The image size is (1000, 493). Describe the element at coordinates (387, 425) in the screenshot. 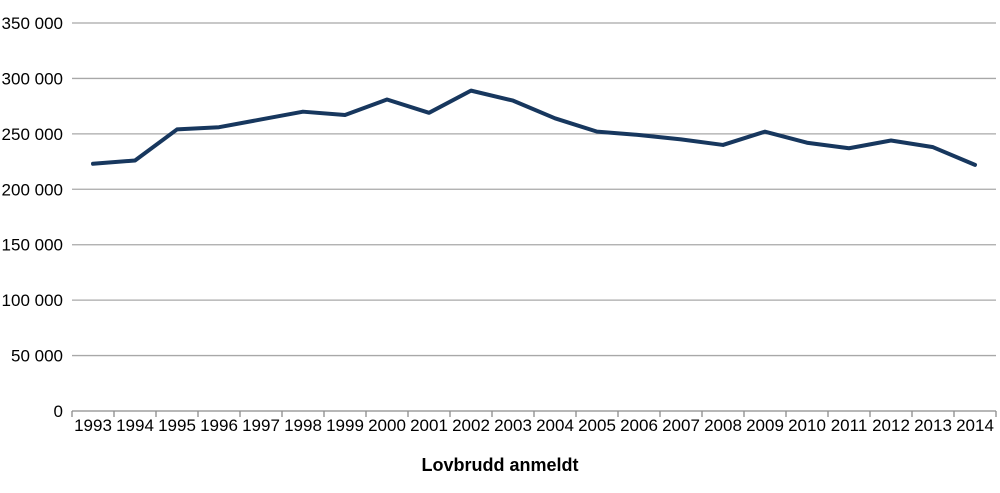

I see `x-axis-tick-label: 2000` at that location.